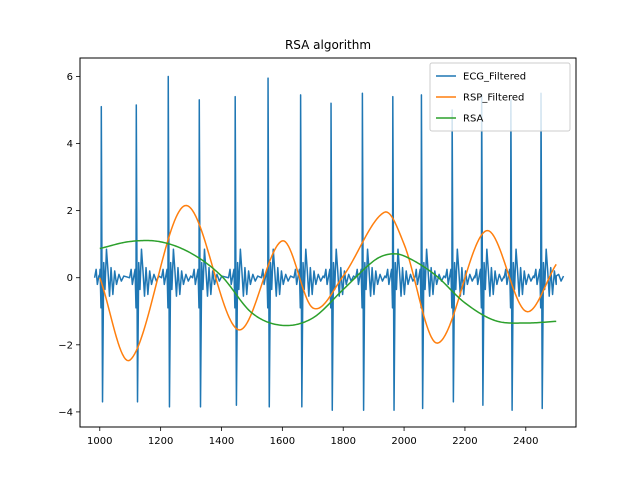 This screenshot has height=480, width=640. Describe the element at coordinates (65, 412) in the screenshot. I see `y-tick-label: −4` at that location.